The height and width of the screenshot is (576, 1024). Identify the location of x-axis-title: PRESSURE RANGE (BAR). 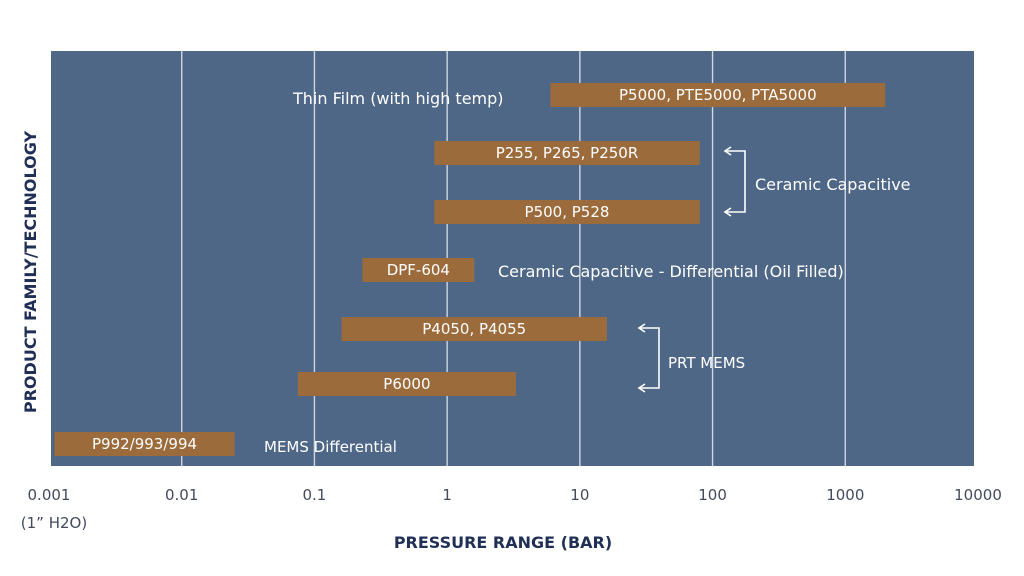
(503, 542).